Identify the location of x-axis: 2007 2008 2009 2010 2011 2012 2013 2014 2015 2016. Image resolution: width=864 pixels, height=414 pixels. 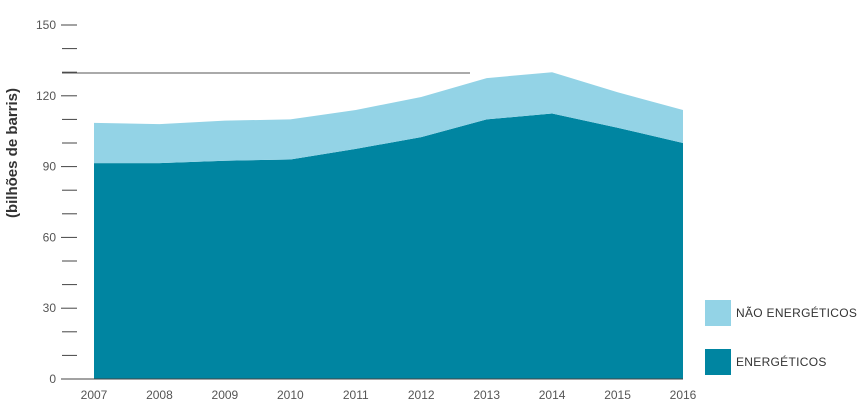
(389, 395).